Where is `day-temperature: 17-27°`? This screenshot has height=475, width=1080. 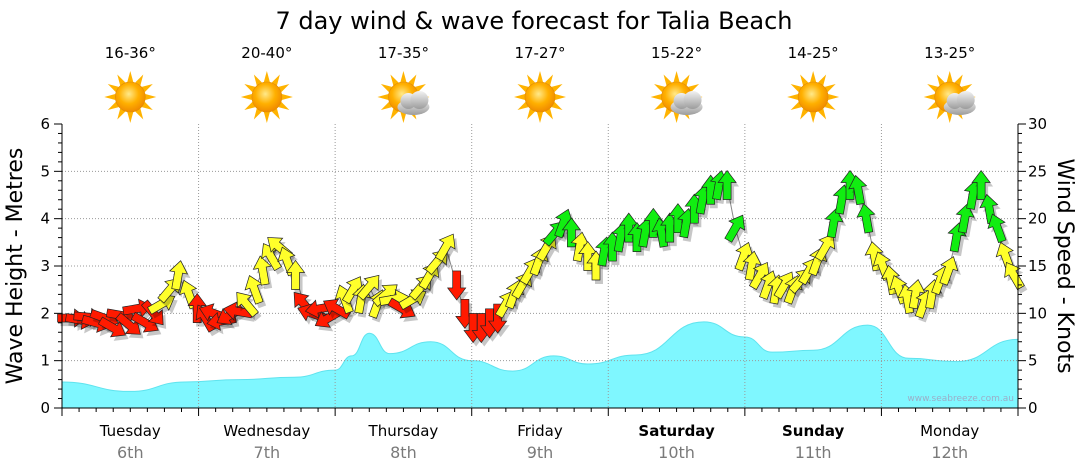 day-temperature: 17-27° is located at coordinates (539, 53).